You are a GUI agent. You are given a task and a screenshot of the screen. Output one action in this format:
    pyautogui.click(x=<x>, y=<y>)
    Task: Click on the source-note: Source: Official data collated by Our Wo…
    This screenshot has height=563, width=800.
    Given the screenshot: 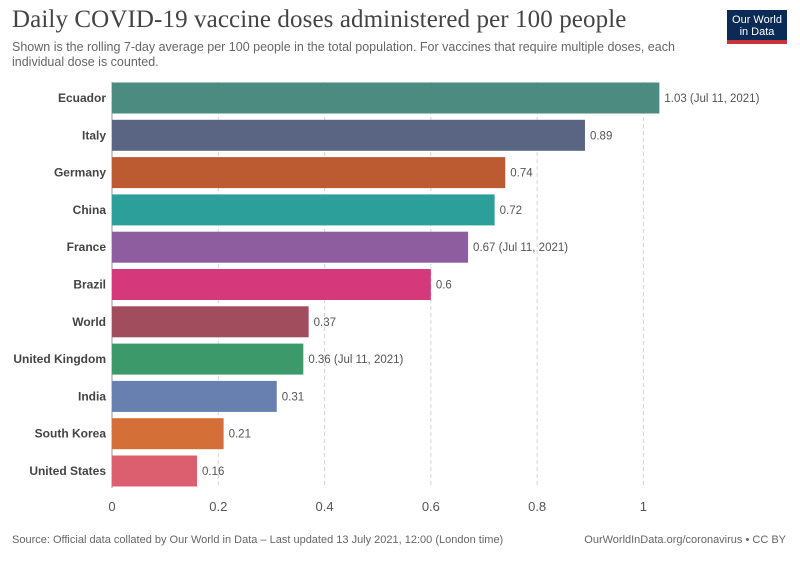 What is the action you would take?
    pyautogui.click(x=258, y=540)
    